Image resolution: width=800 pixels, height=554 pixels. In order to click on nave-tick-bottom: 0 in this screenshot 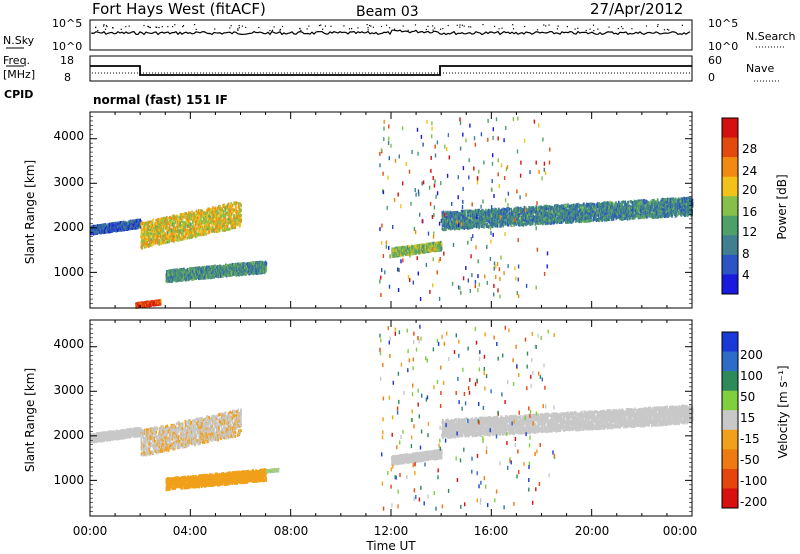, I will do `click(711, 77)`.